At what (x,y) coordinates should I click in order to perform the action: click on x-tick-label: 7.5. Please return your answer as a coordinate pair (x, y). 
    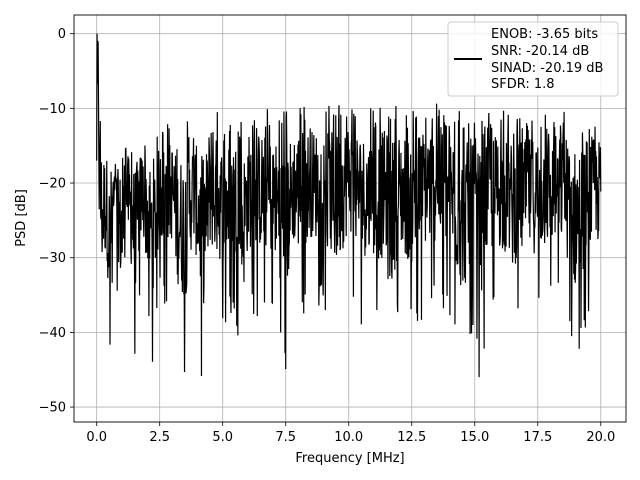
    Looking at the image, I should click on (285, 437).